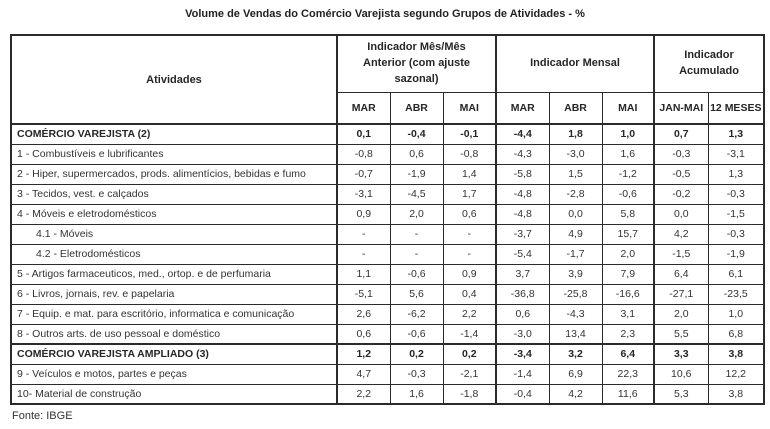  Describe the element at coordinates (681, 134) in the screenshot. I see `value-cell: 0,7` at that location.